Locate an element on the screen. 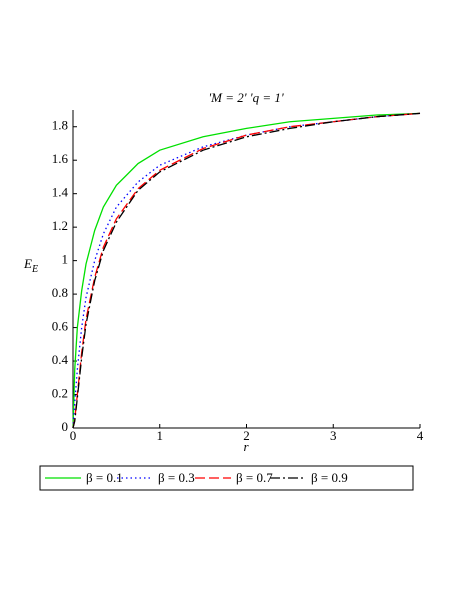 The width and height of the screenshot is (458, 592). y-tick-label: 0 is located at coordinates (65, 426).